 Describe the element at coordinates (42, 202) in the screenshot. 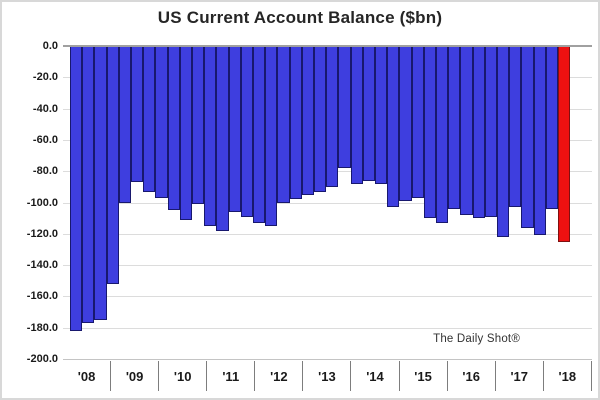

I see `y-axis-label: -100.0` at that location.